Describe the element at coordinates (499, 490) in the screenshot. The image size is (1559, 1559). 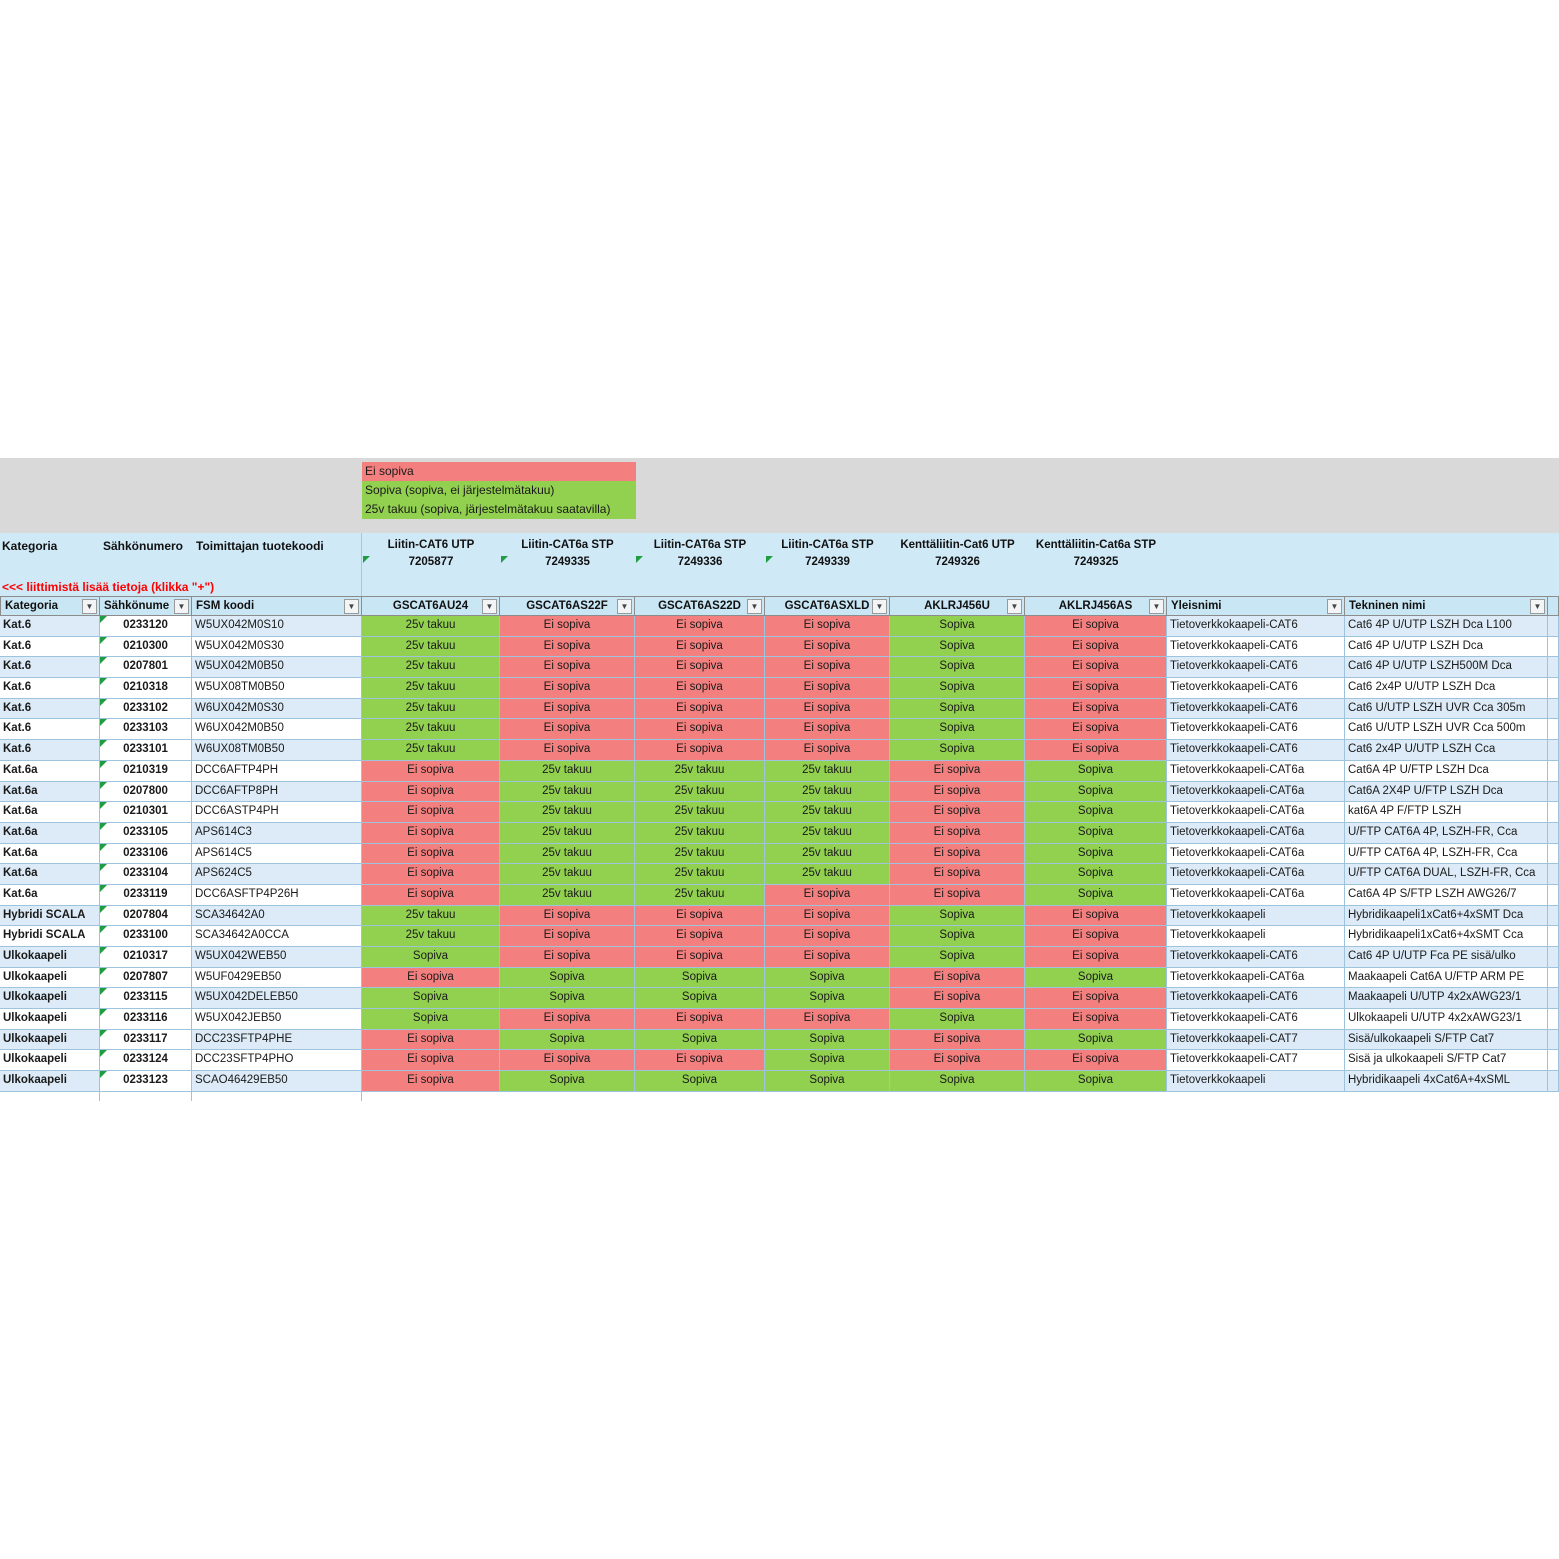
I see `legend-item: Sopiva (sopiva, ei järjestelmätakuu)` at that location.